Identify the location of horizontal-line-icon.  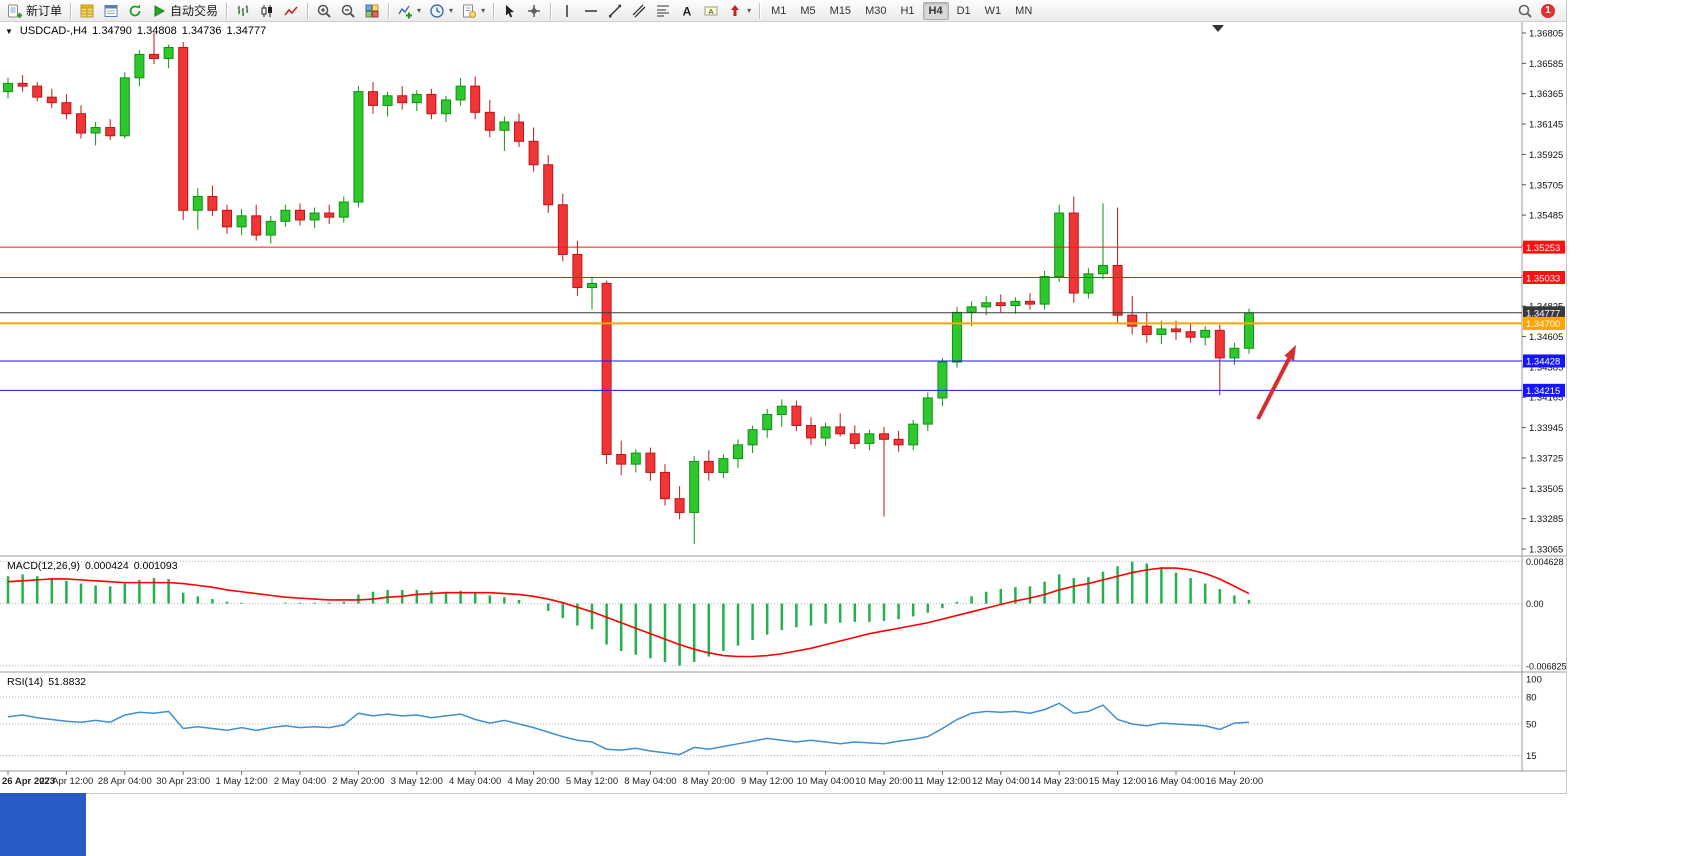
(591, 11).